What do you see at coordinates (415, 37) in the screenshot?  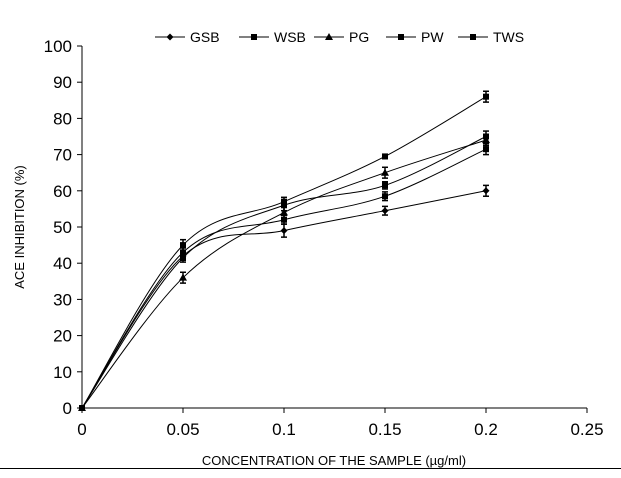 I see `legend-item-pw: PW` at bounding box center [415, 37].